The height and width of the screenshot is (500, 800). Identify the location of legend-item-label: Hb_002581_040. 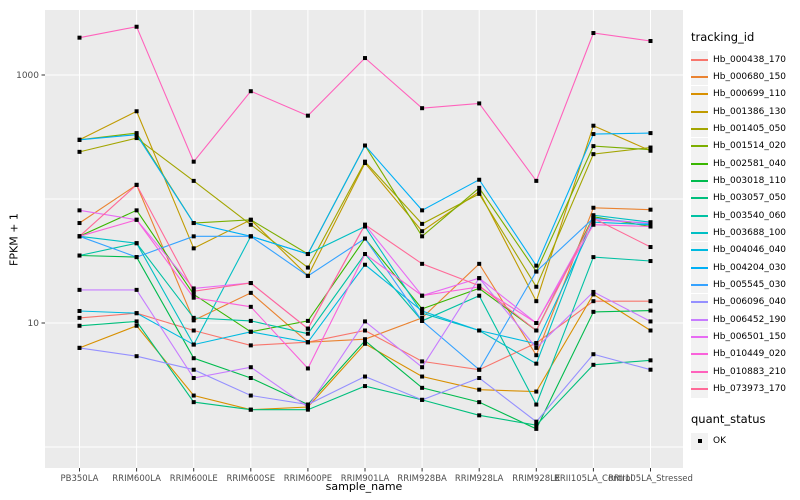
(750, 163).